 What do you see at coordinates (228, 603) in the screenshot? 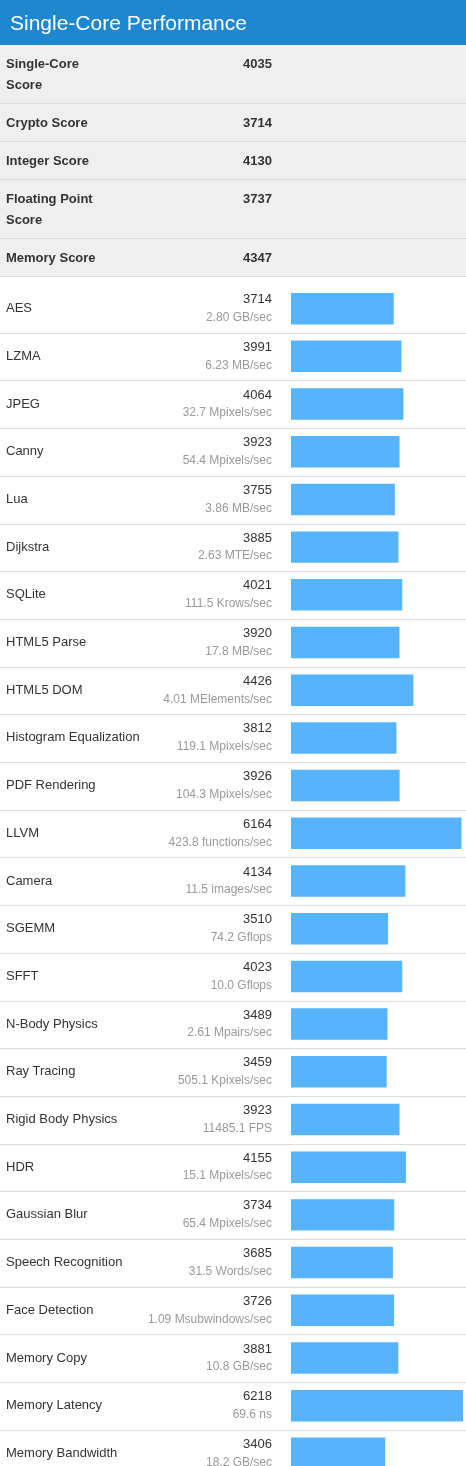
I see `text: 111.5 Krows/sec` at bounding box center [228, 603].